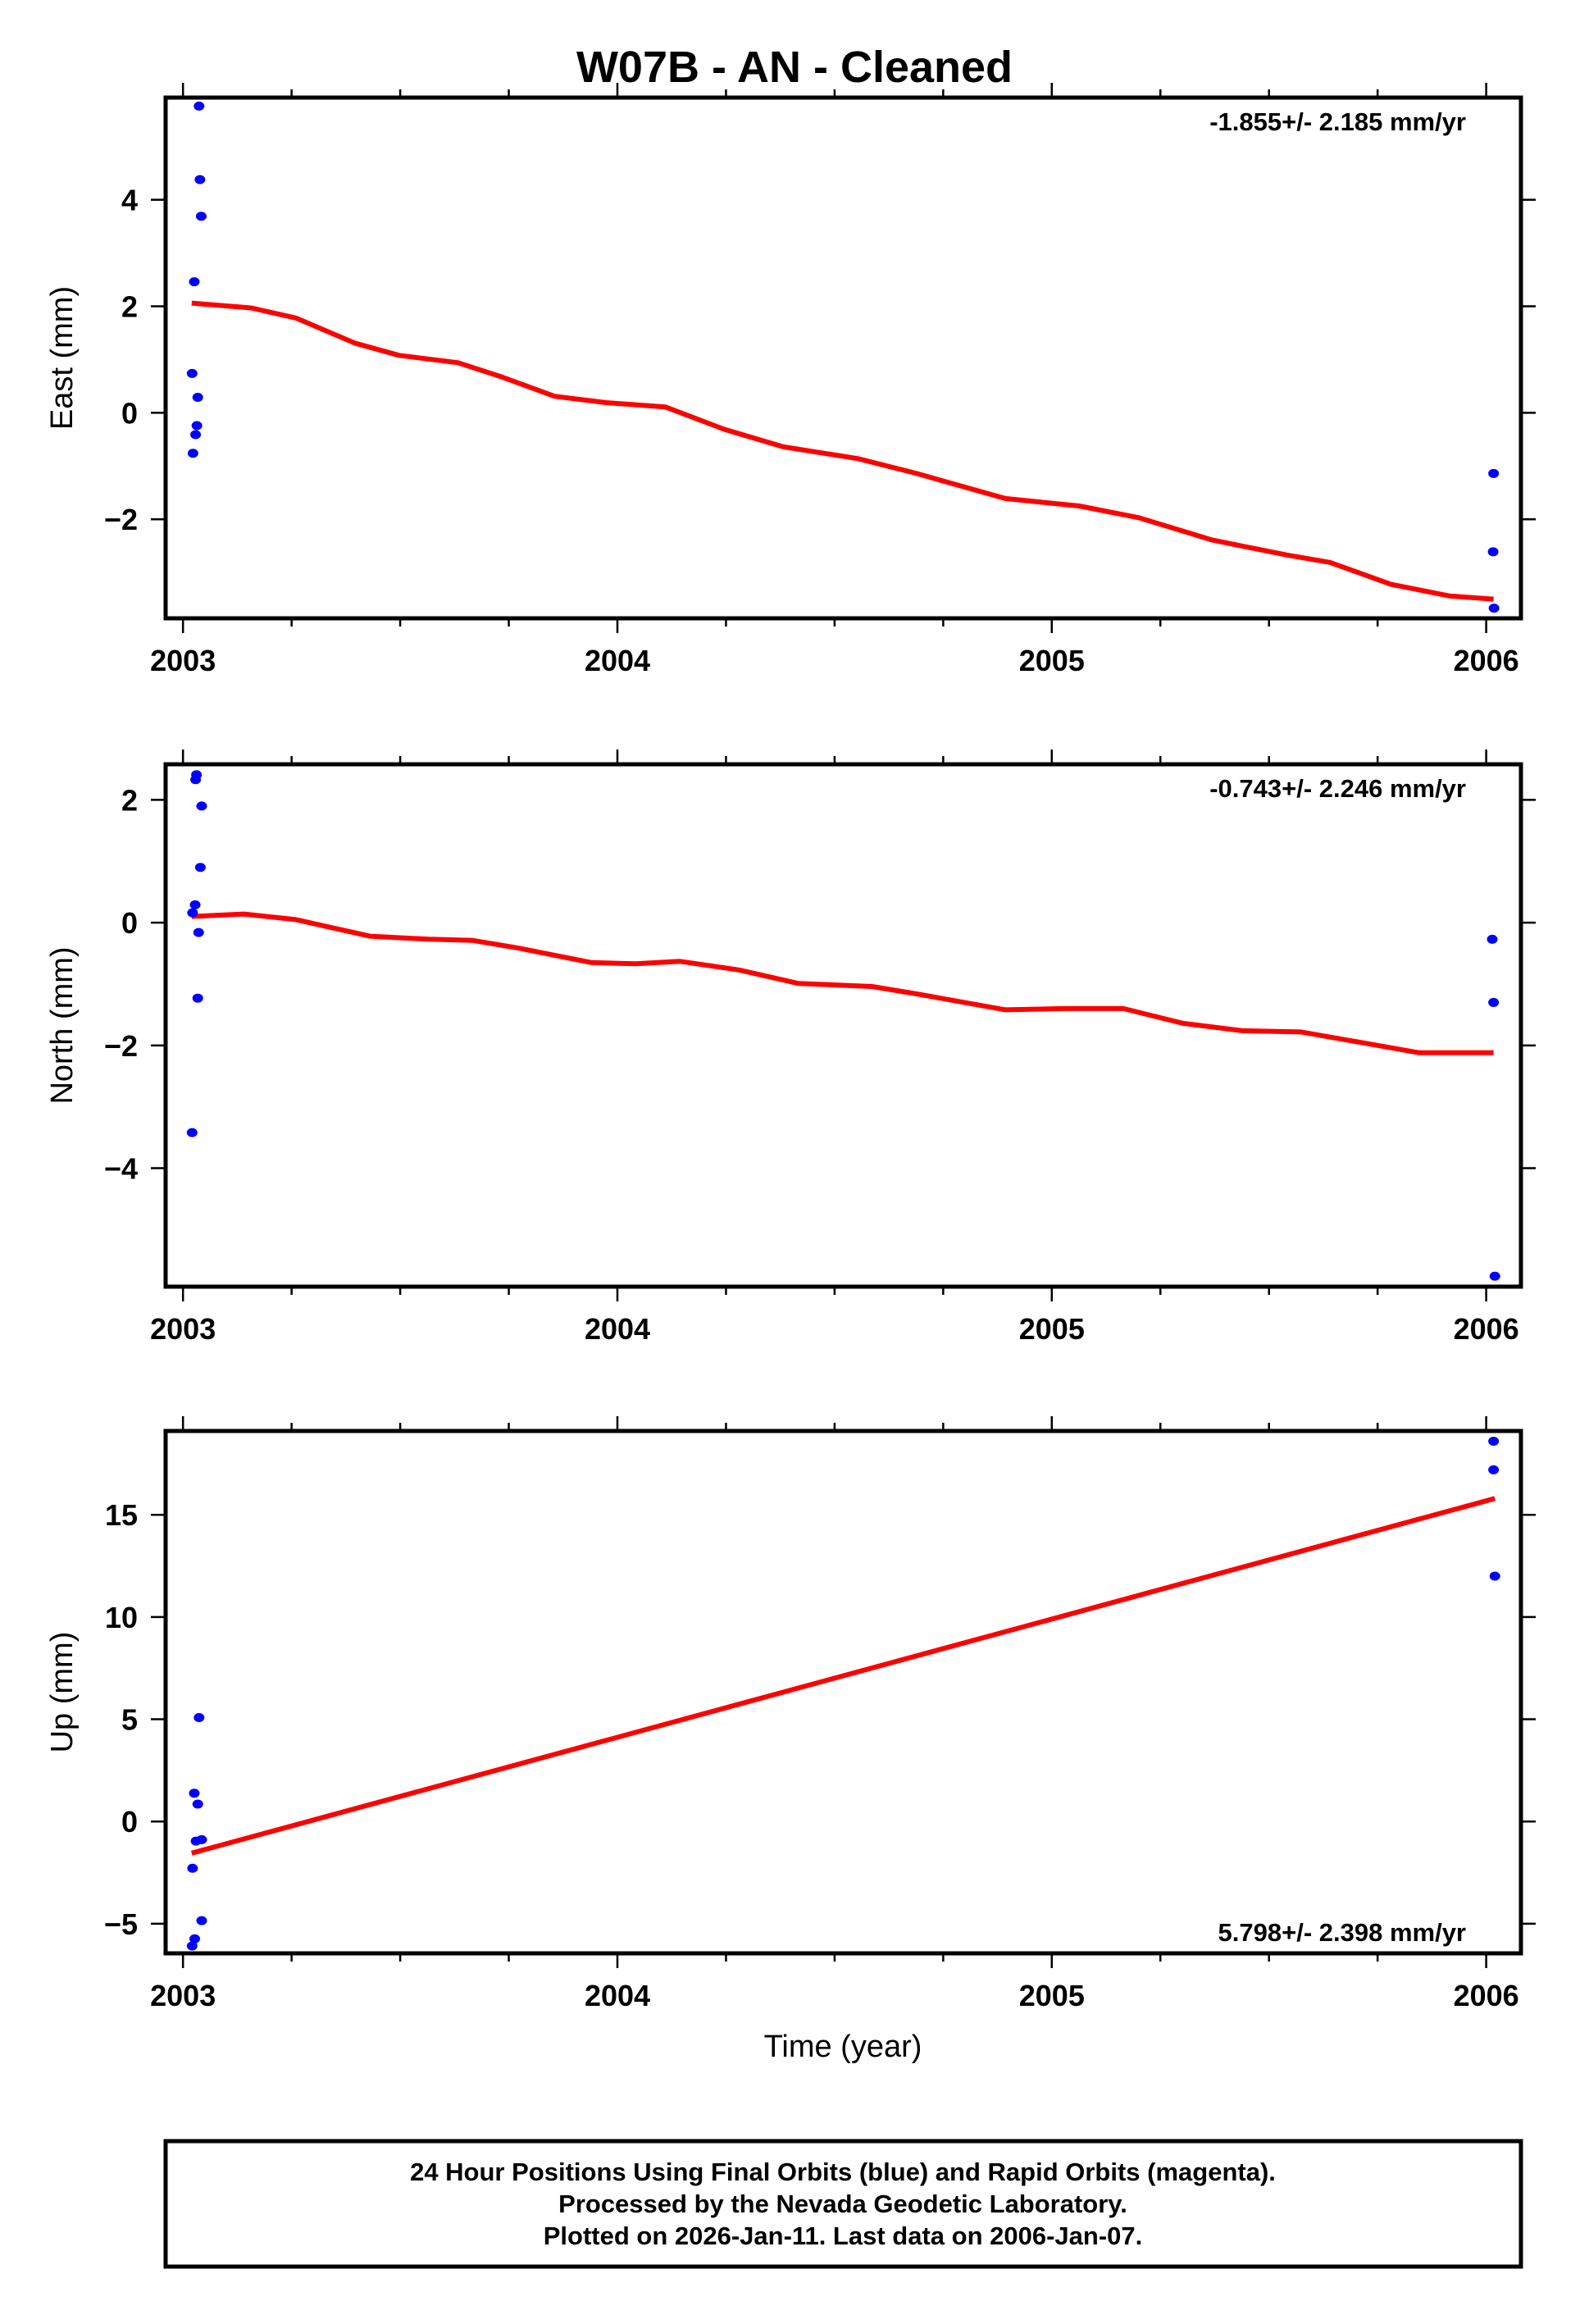 The image size is (1589, 2324). I want to click on footer-box, so click(843, 2204).